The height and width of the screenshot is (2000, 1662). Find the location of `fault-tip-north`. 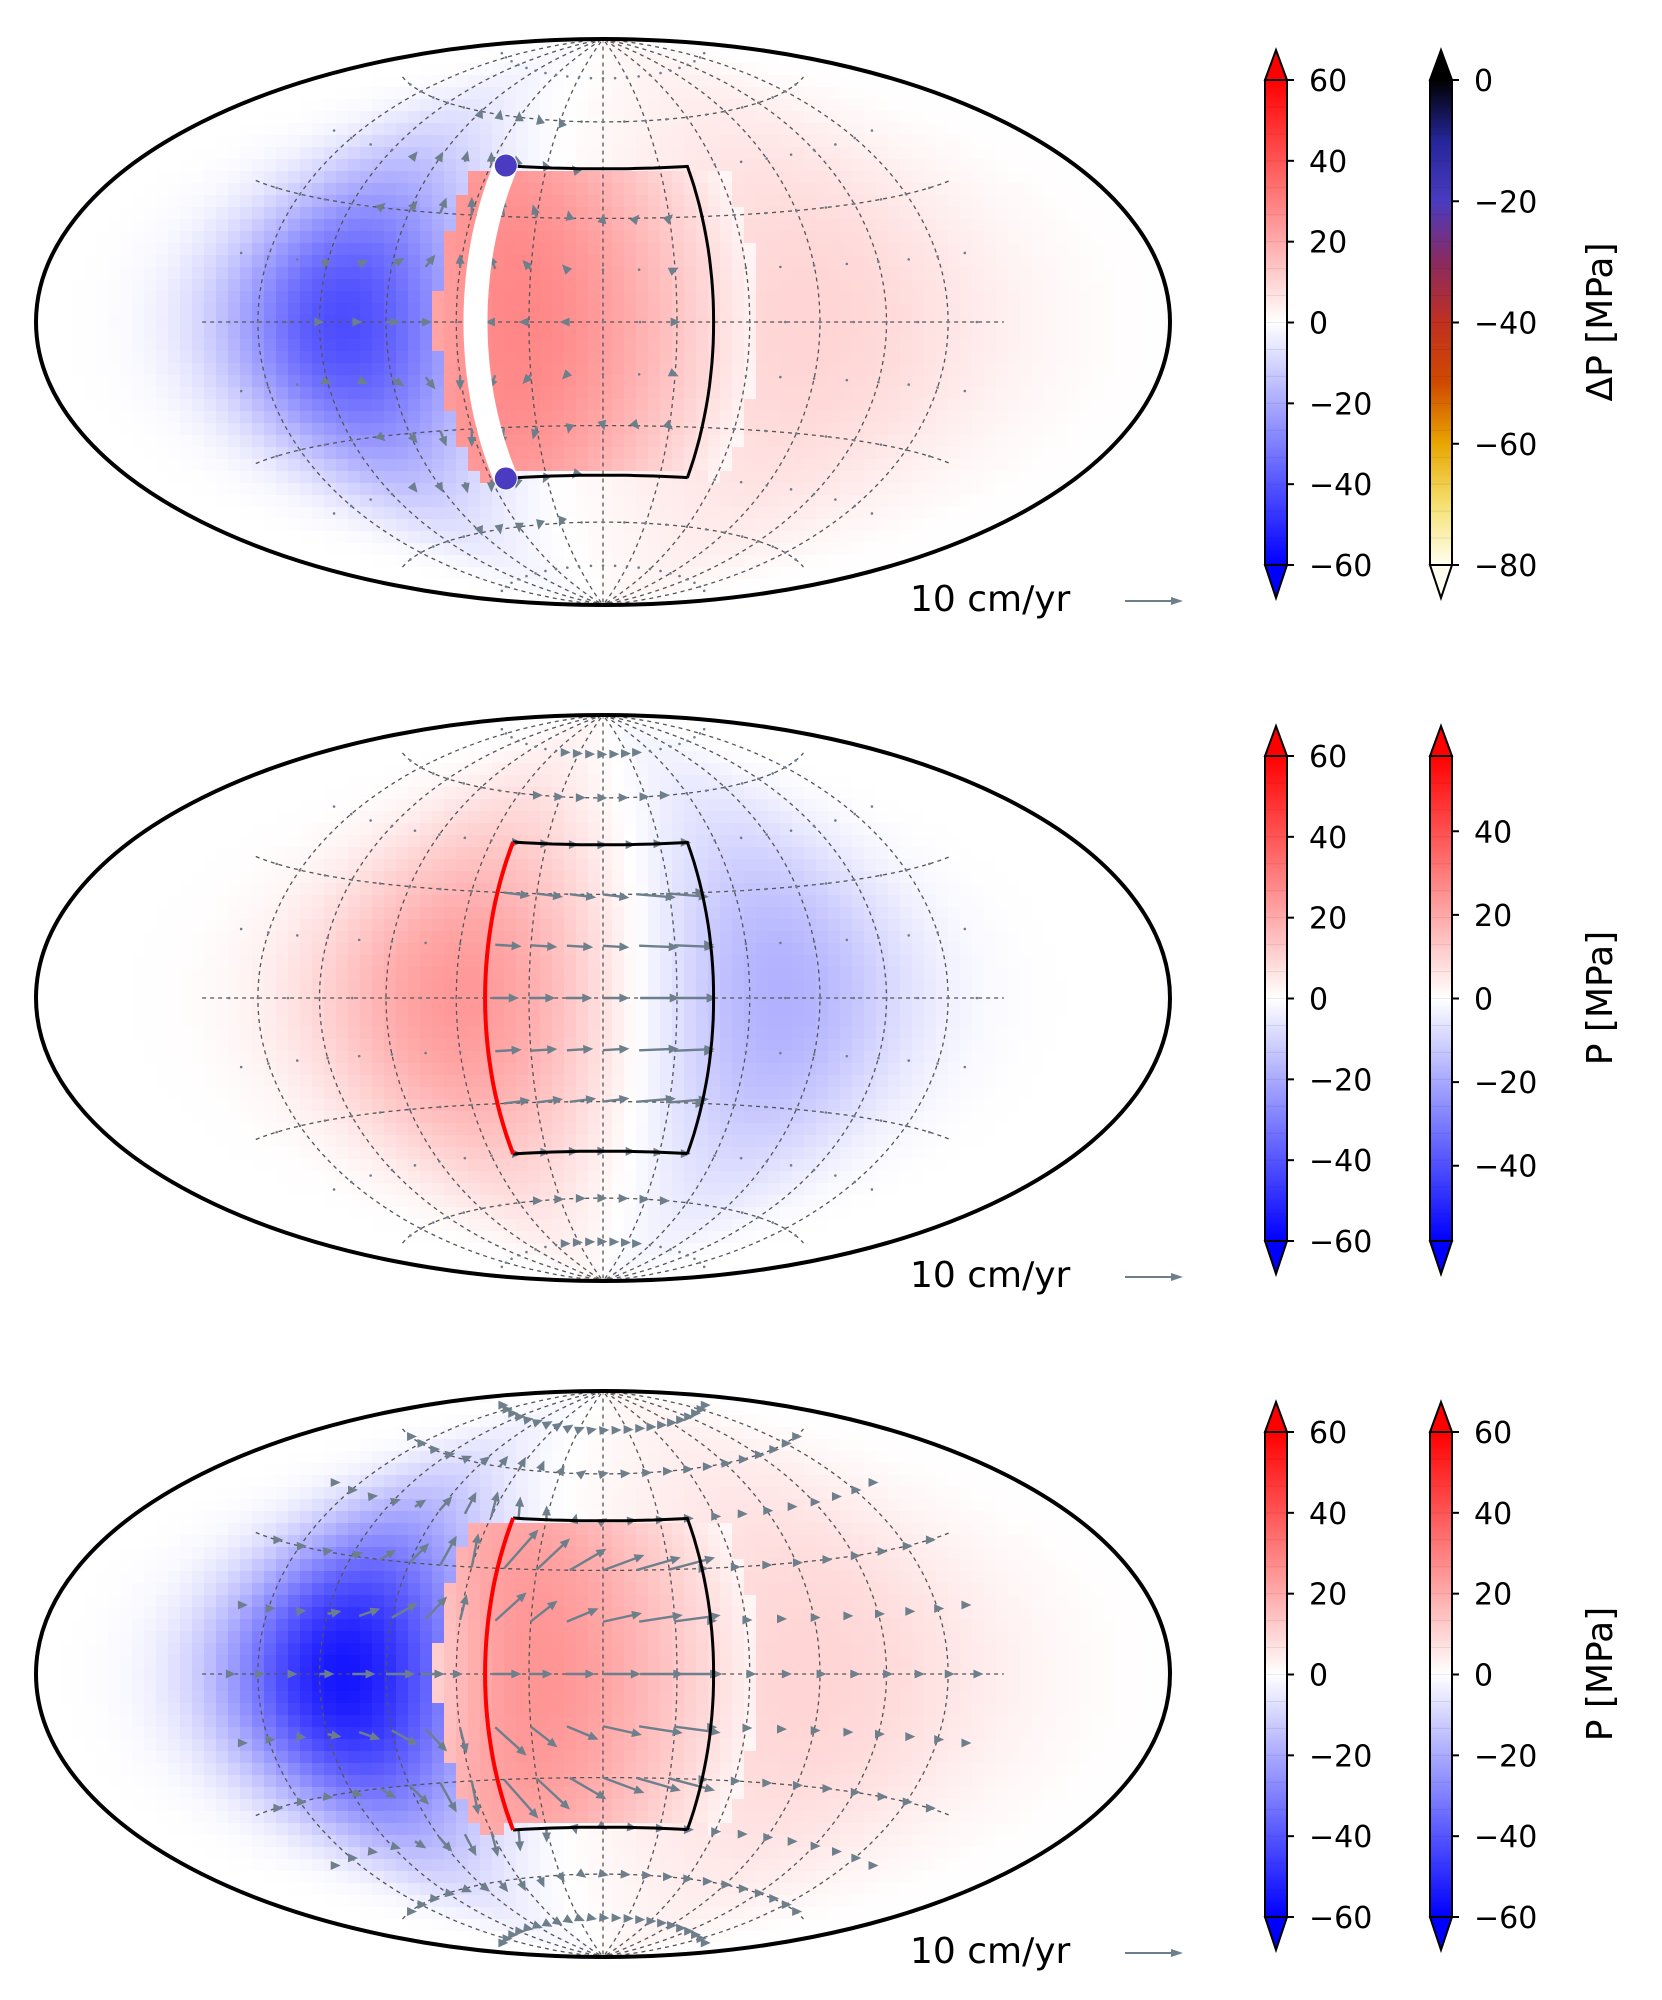

fault-tip-north is located at coordinates (505, 165).